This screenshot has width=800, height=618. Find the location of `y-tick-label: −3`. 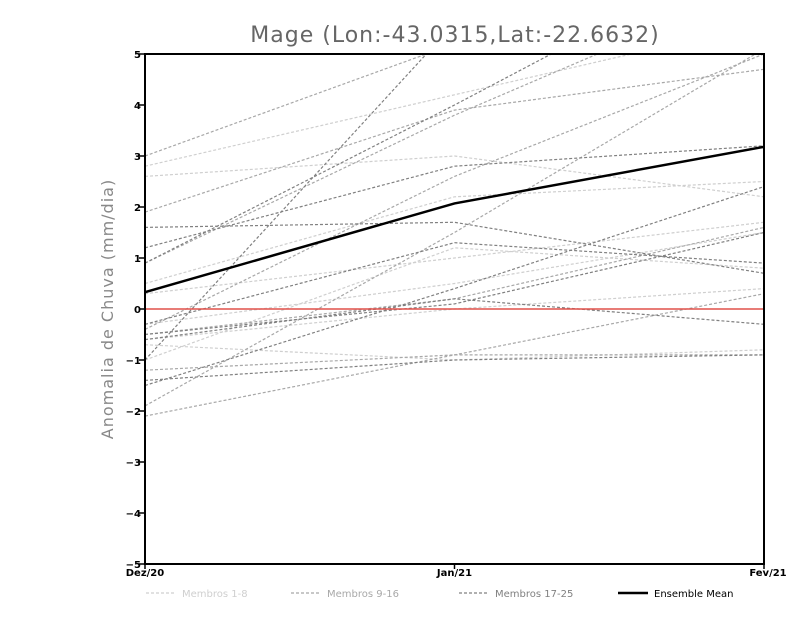

y-tick-label: −3 is located at coordinates (133, 463).